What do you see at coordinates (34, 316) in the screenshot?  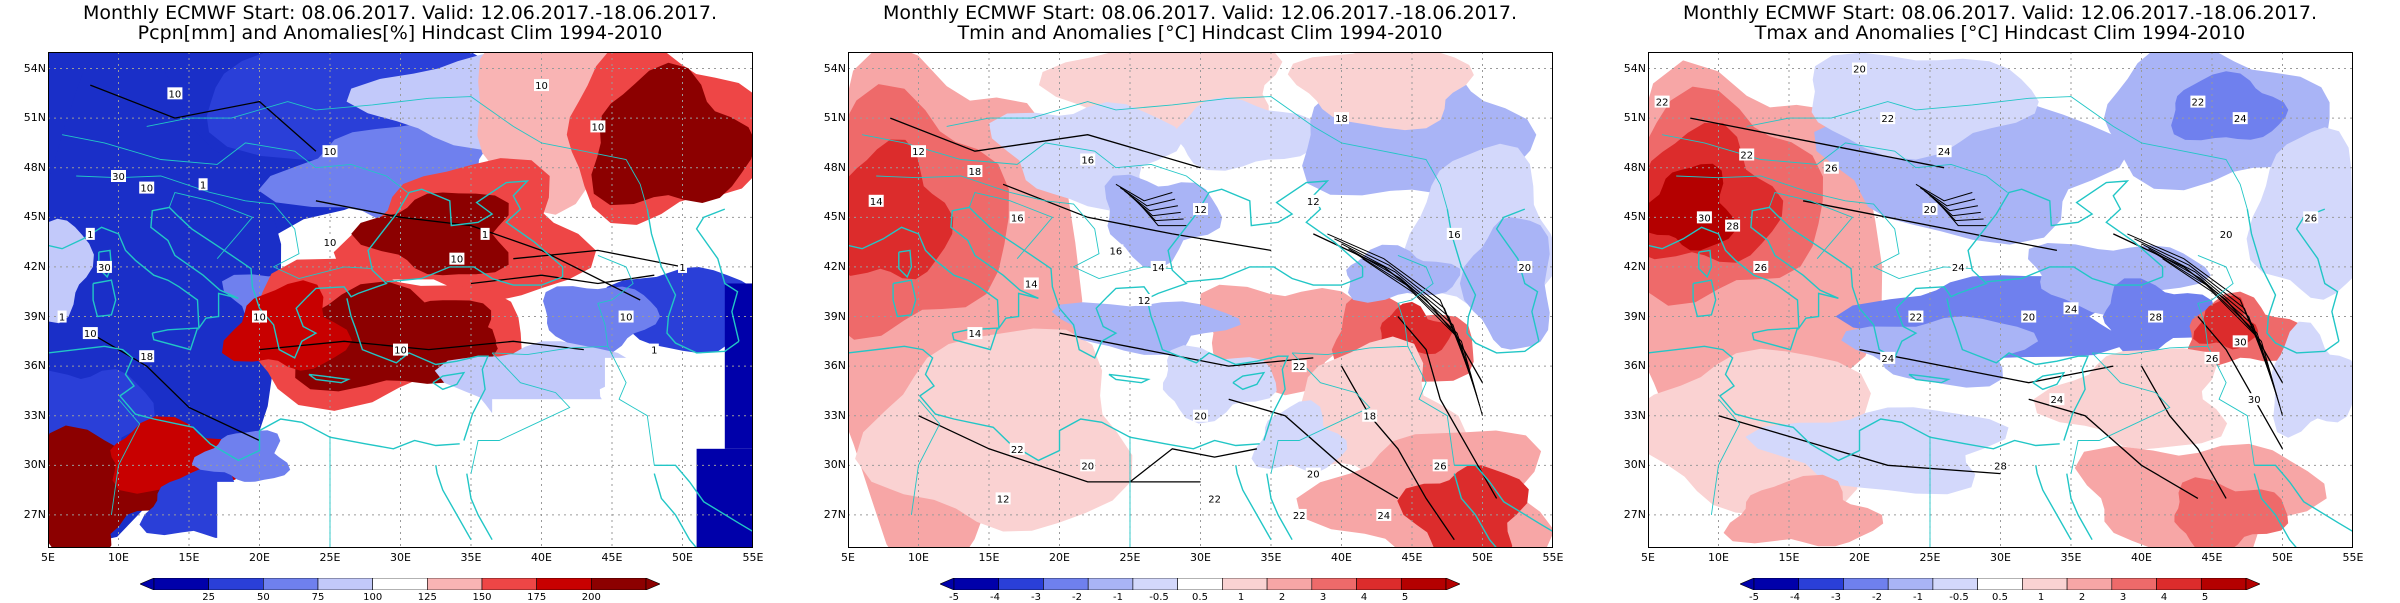 I see `lat-tick-label: 39N` at bounding box center [34, 316].